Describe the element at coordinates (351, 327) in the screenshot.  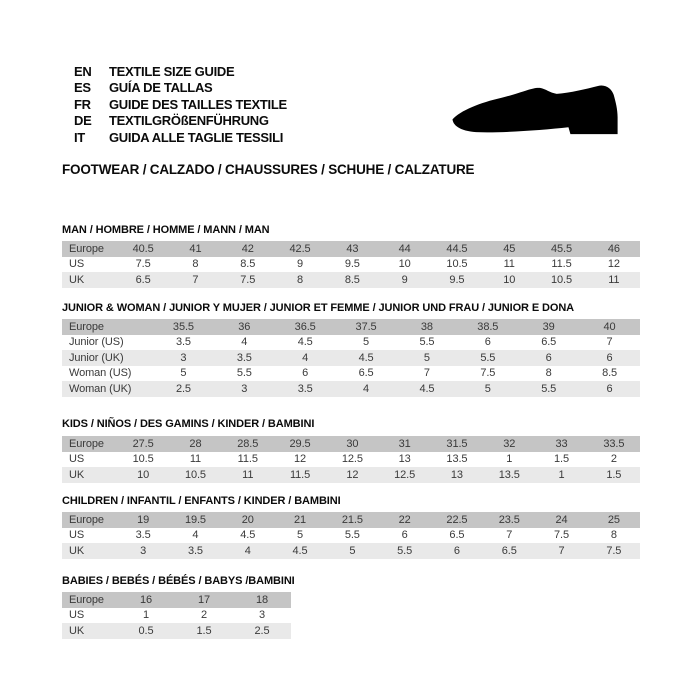
I see `table-row: Europe 35.5 36 36.5 37.5 38 38.5 39 40` at that location.